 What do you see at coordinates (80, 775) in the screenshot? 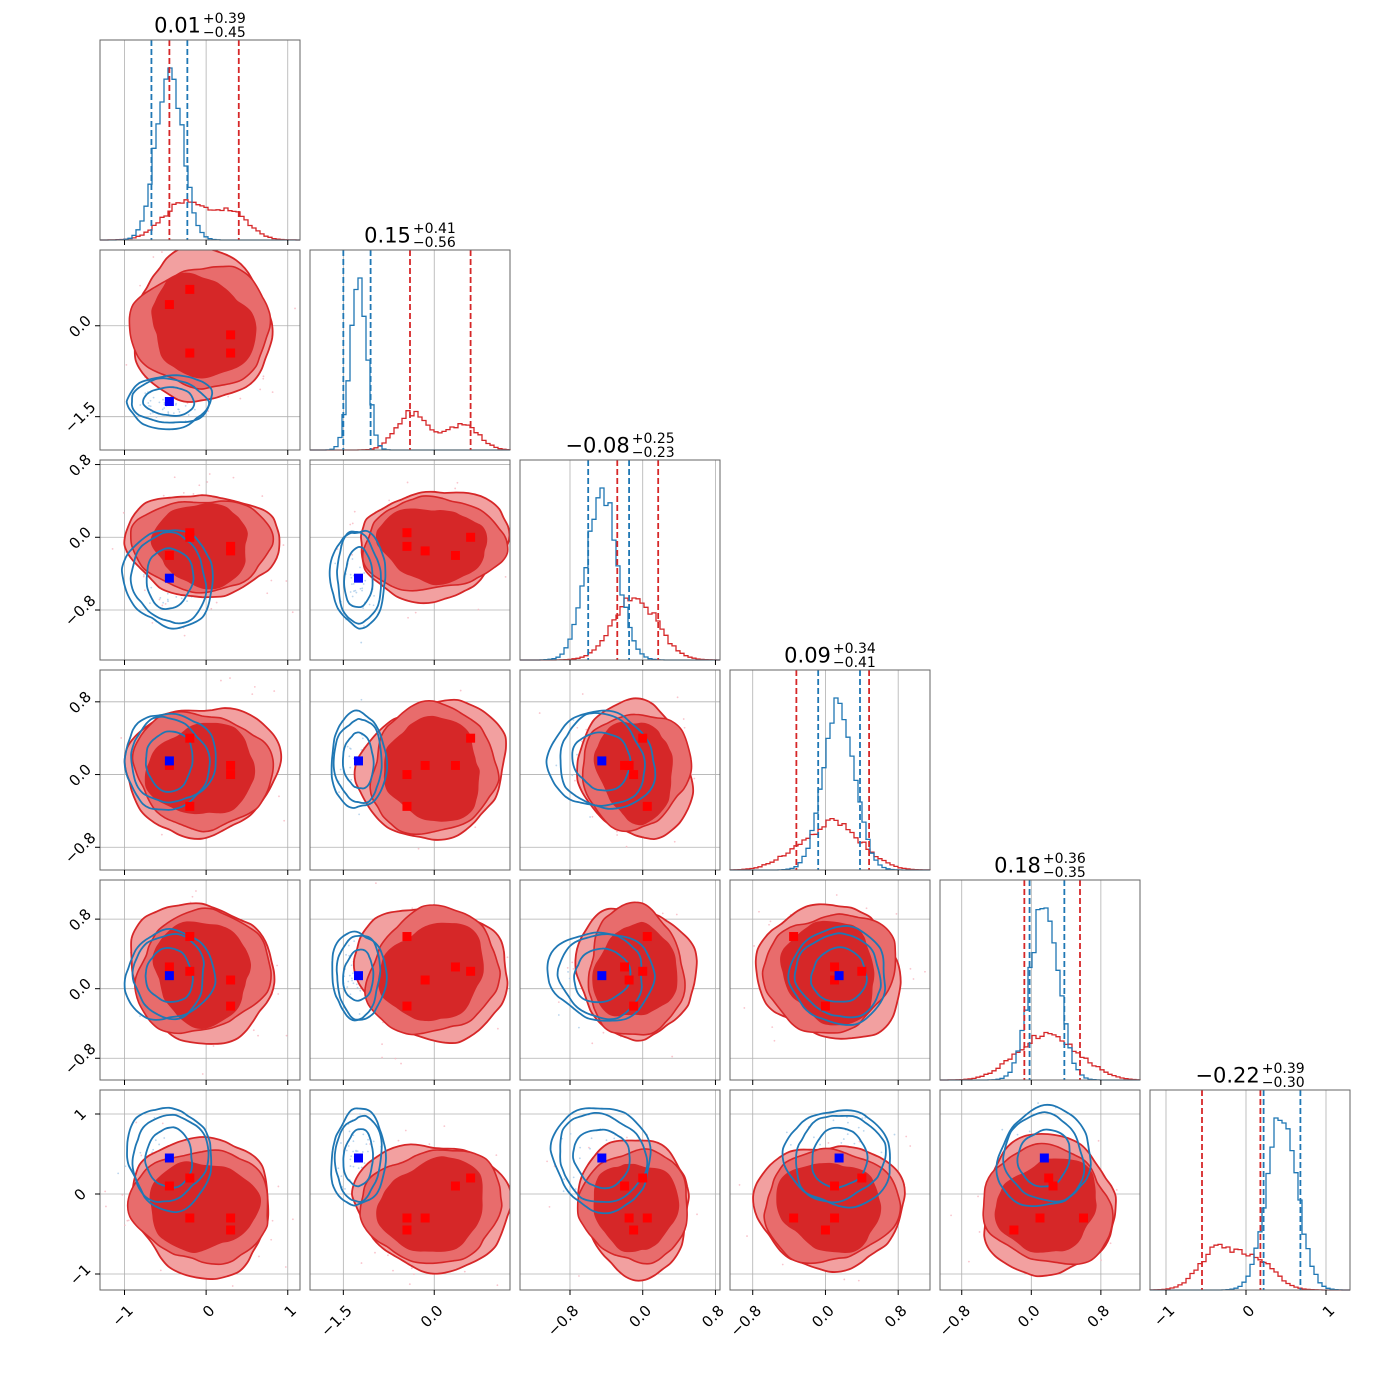
I see `tick-label-y-3-1: 0.0` at bounding box center [80, 775].